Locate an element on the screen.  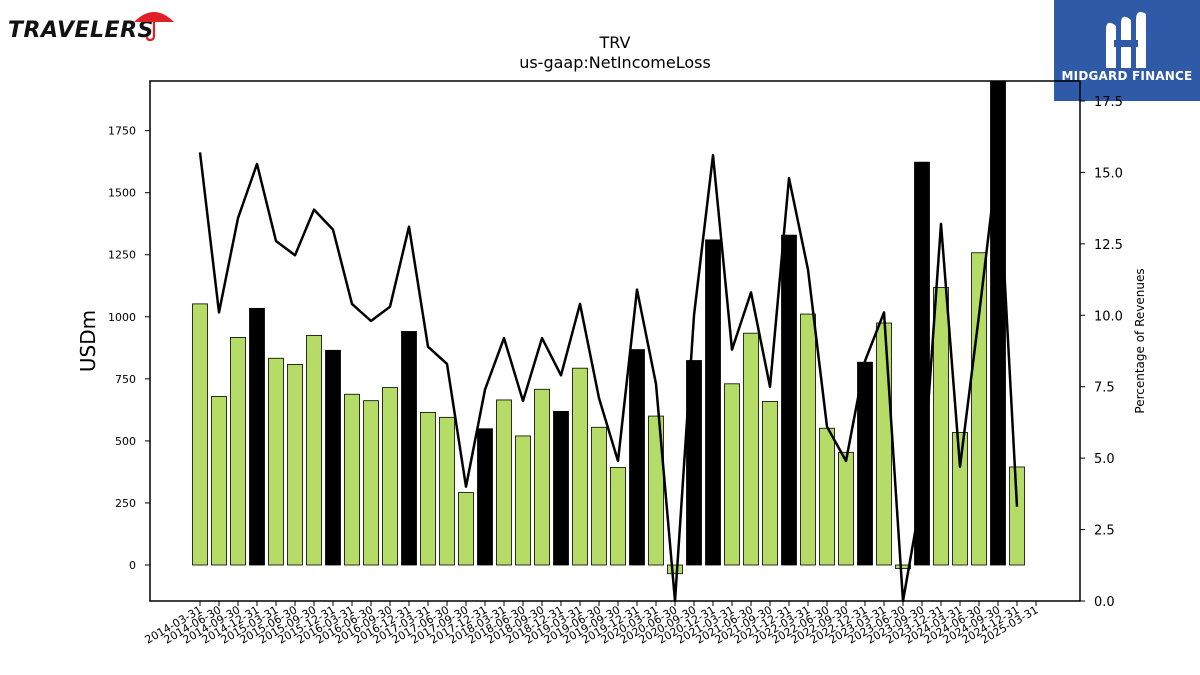
y-tick-label: 750 is located at coordinates (125, 379).